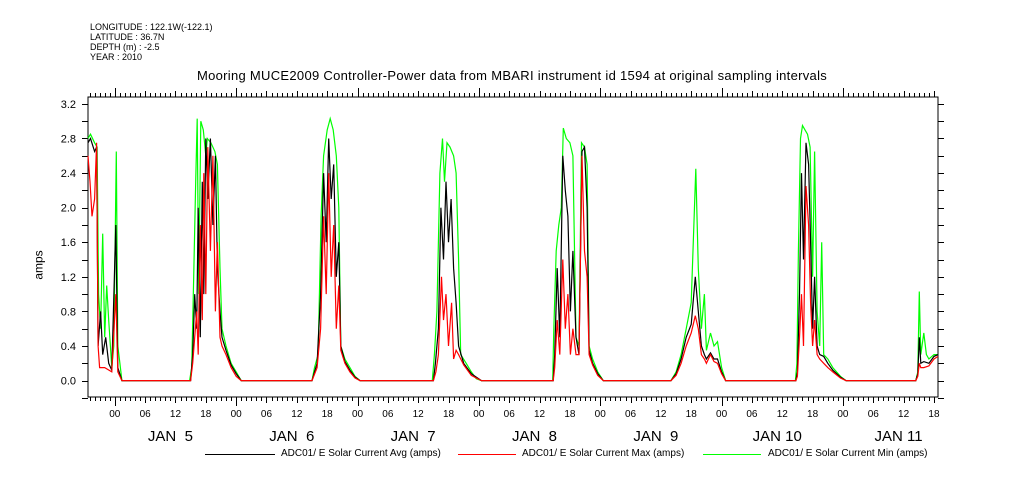  Describe the element at coordinates (68, 312) in the screenshot. I see `y-tick-label: 0.8` at that location.